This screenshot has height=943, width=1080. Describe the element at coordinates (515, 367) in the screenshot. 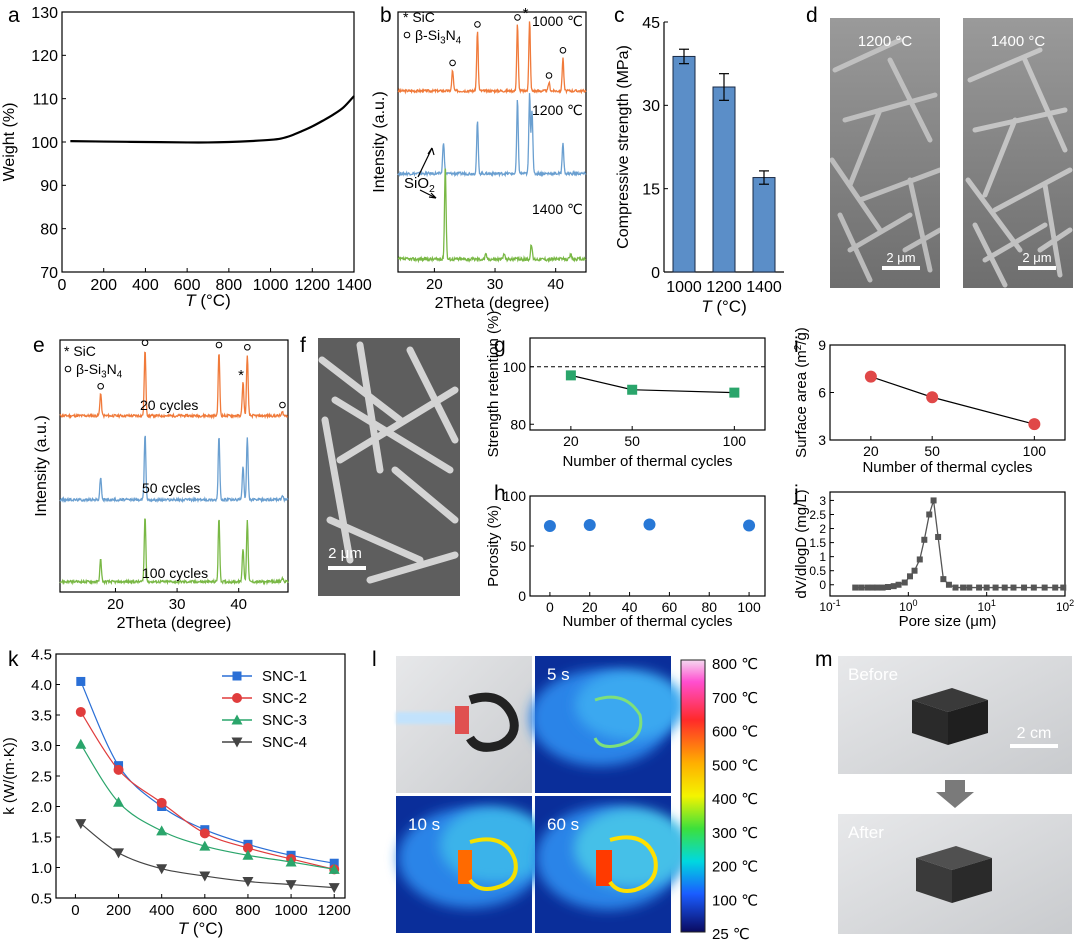

I see `g-ytick-label: 100` at that location.